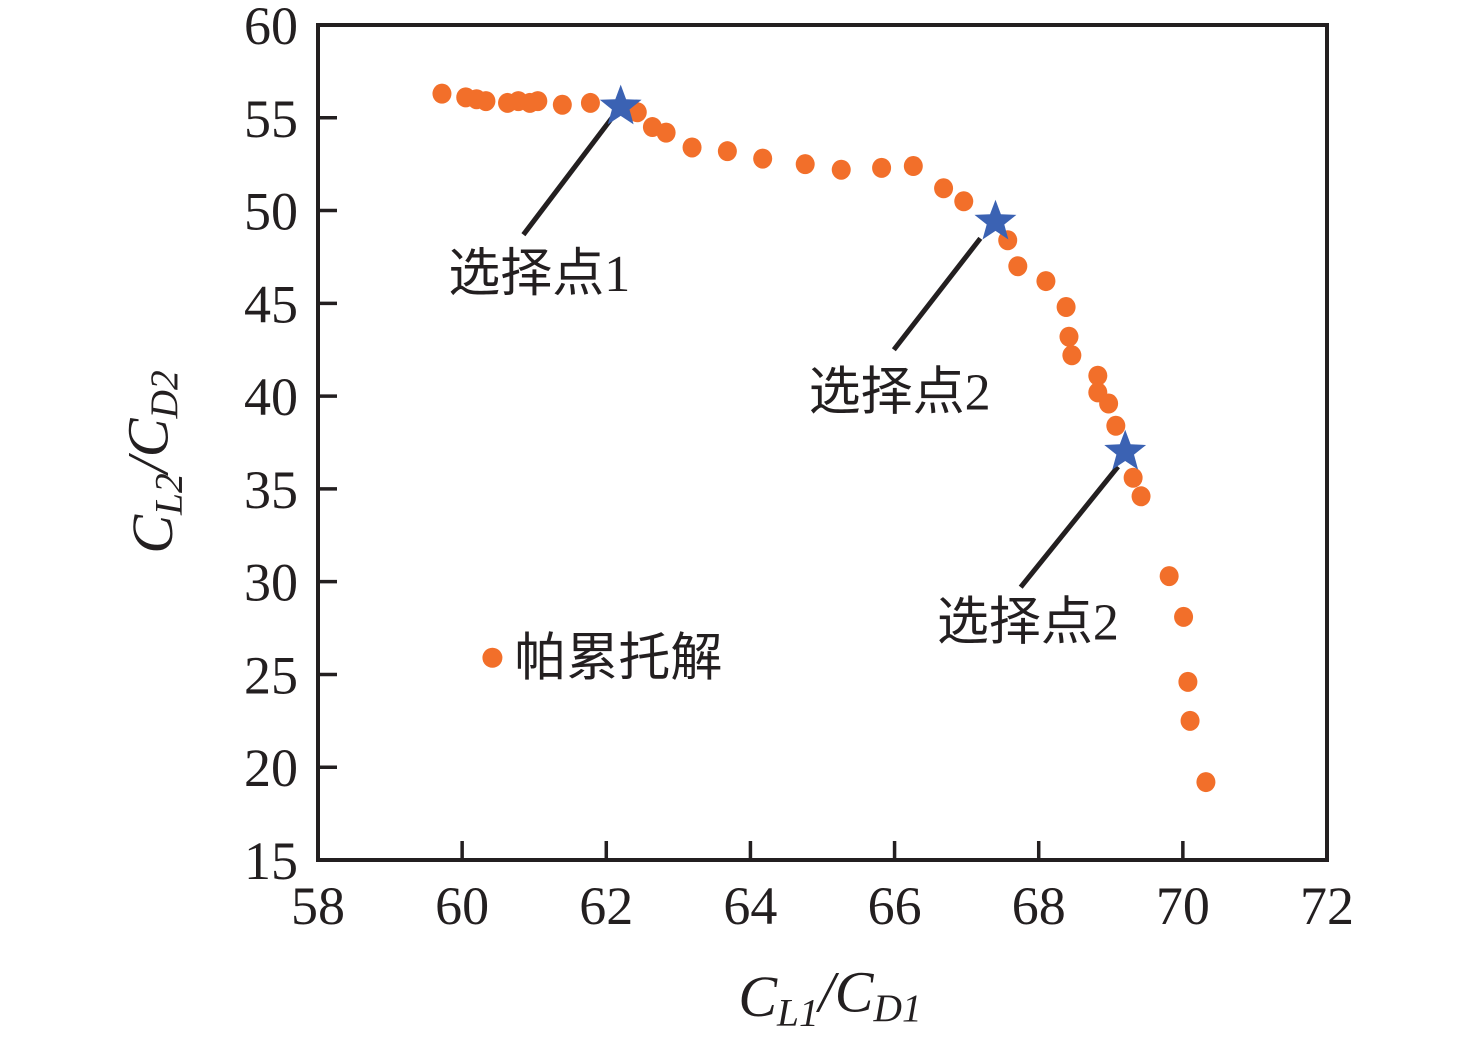 This screenshot has height=1047, width=1476. What do you see at coordinates (271, 304) in the screenshot?
I see `y-tick-label: 45` at bounding box center [271, 304].